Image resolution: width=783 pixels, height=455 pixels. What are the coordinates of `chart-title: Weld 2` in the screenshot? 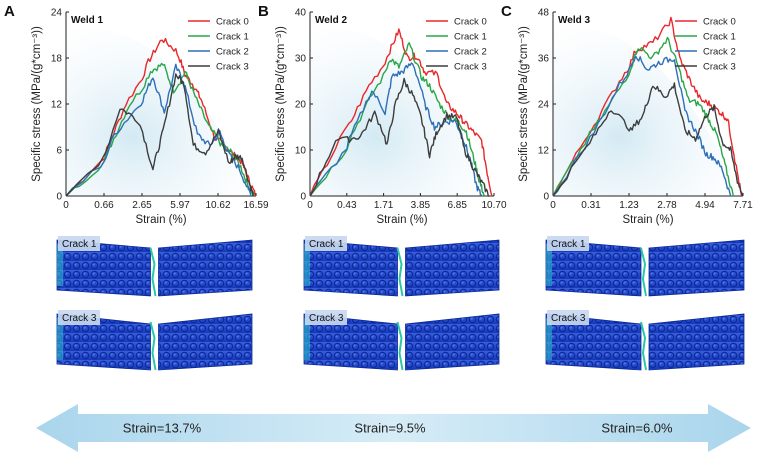 It's located at (331, 20).